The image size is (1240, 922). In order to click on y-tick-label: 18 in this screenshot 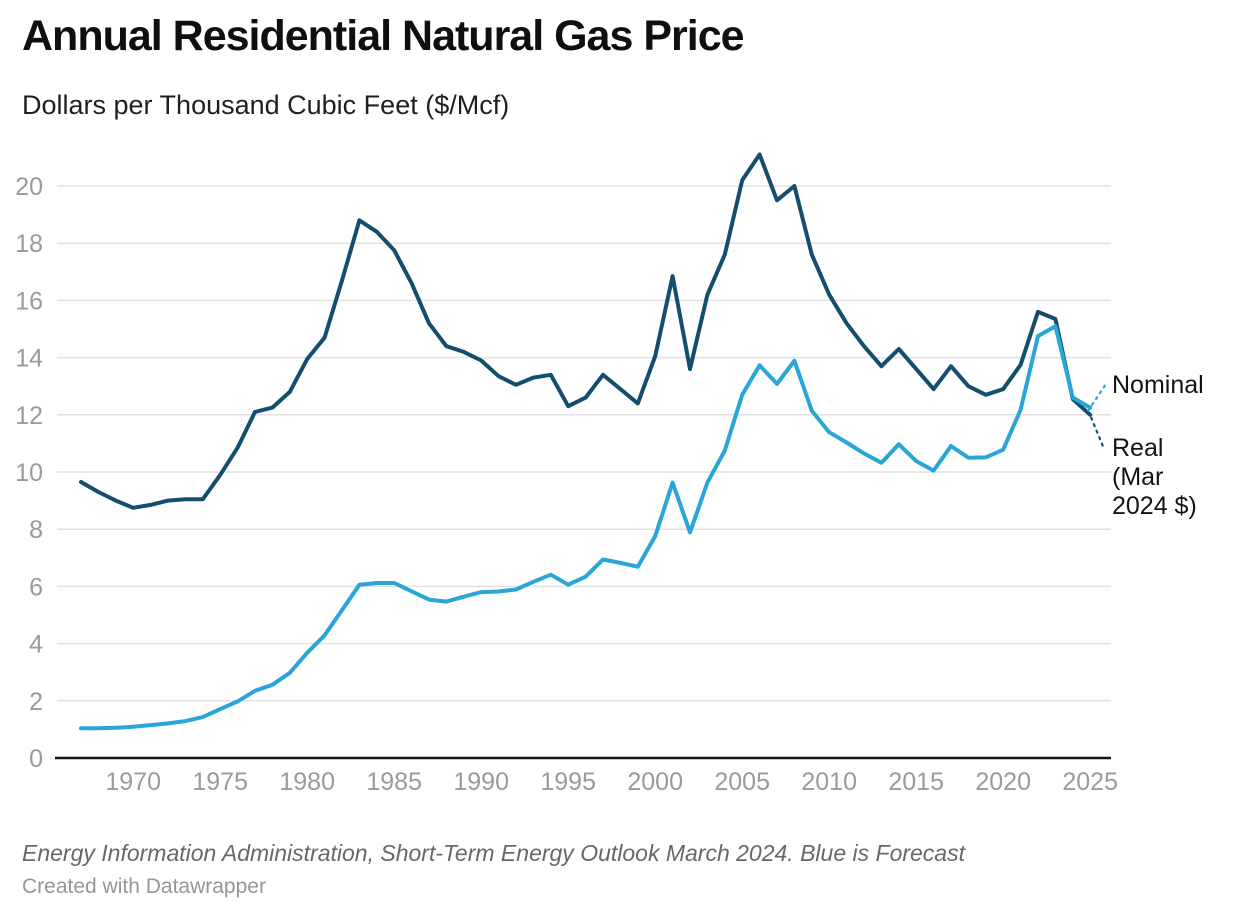, I will do `click(29, 244)`.